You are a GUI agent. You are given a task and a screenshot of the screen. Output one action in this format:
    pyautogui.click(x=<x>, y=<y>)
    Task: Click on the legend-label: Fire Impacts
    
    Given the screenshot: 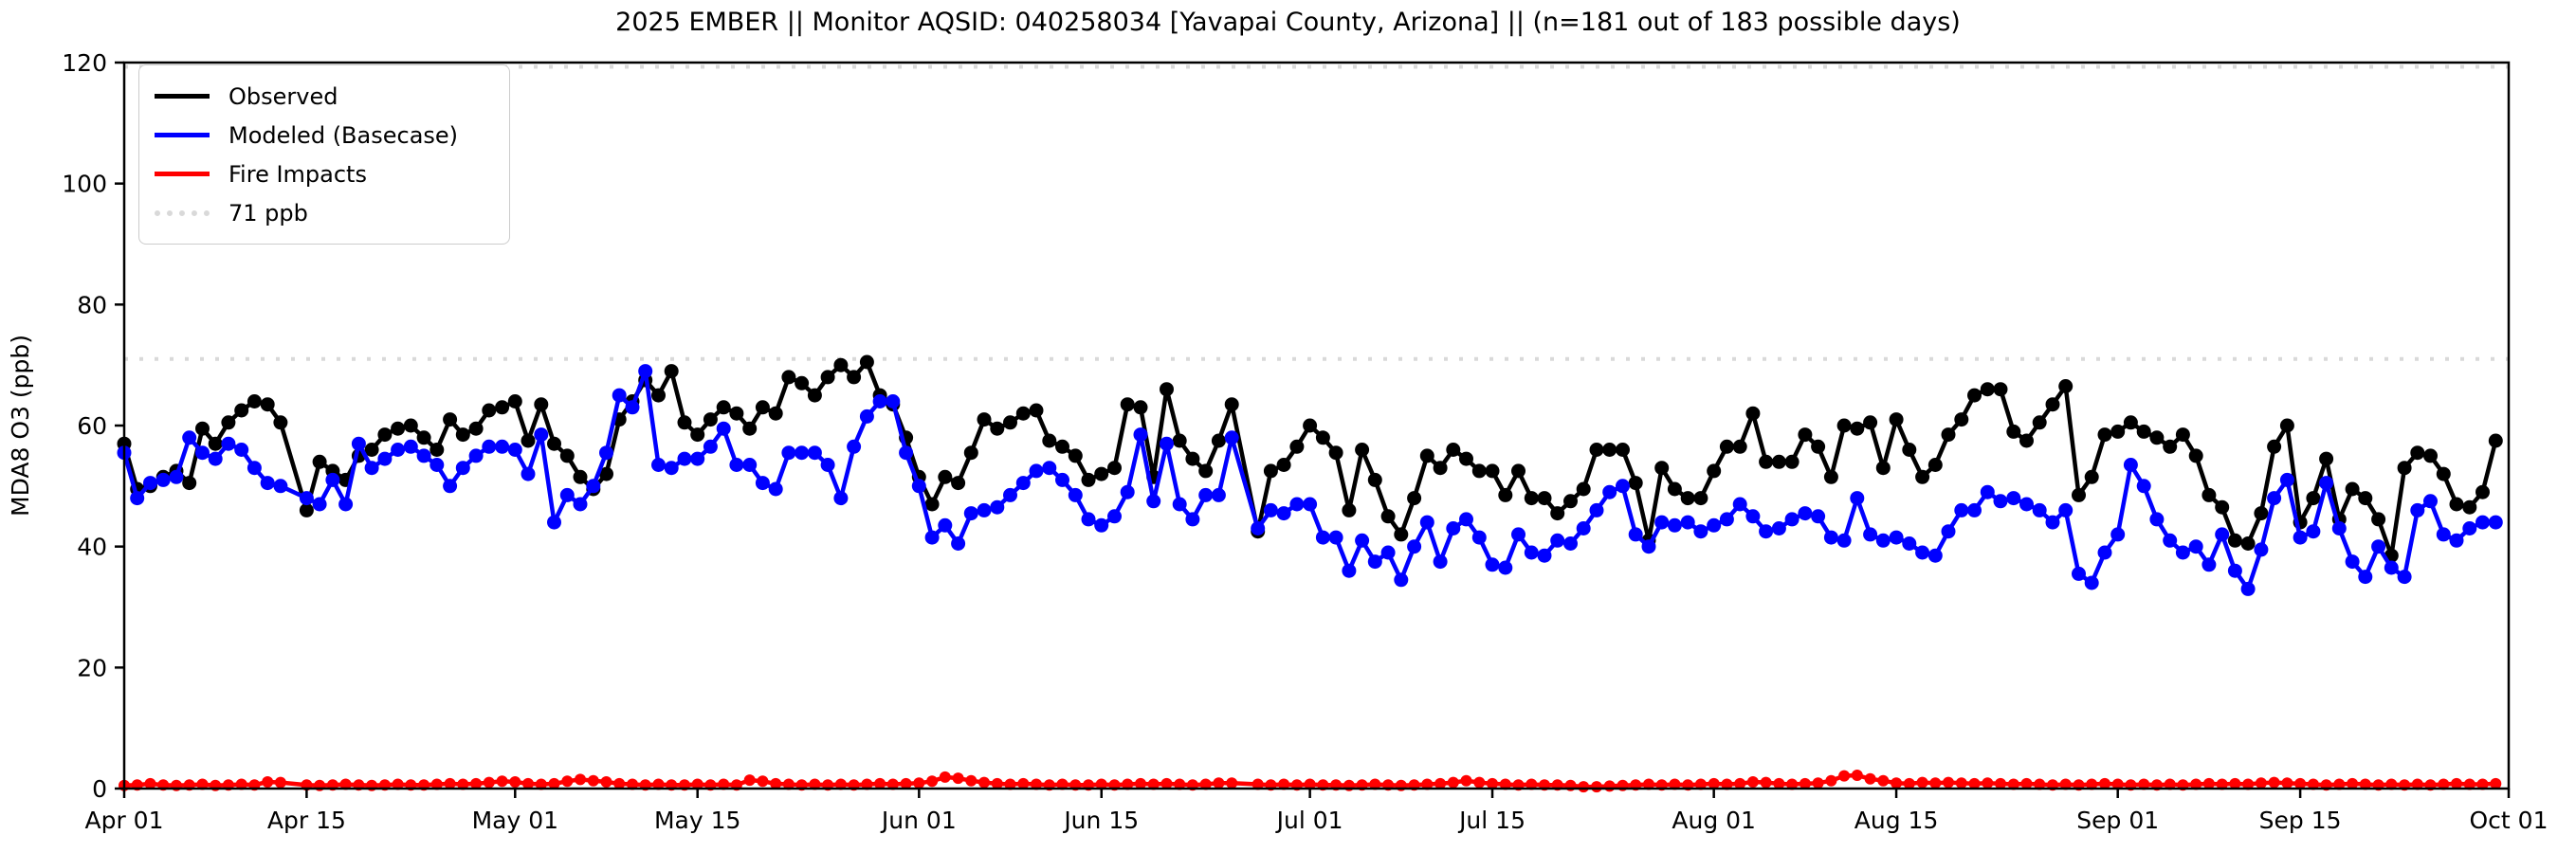 What is the action you would take?
    pyautogui.click(x=297, y=174)
    